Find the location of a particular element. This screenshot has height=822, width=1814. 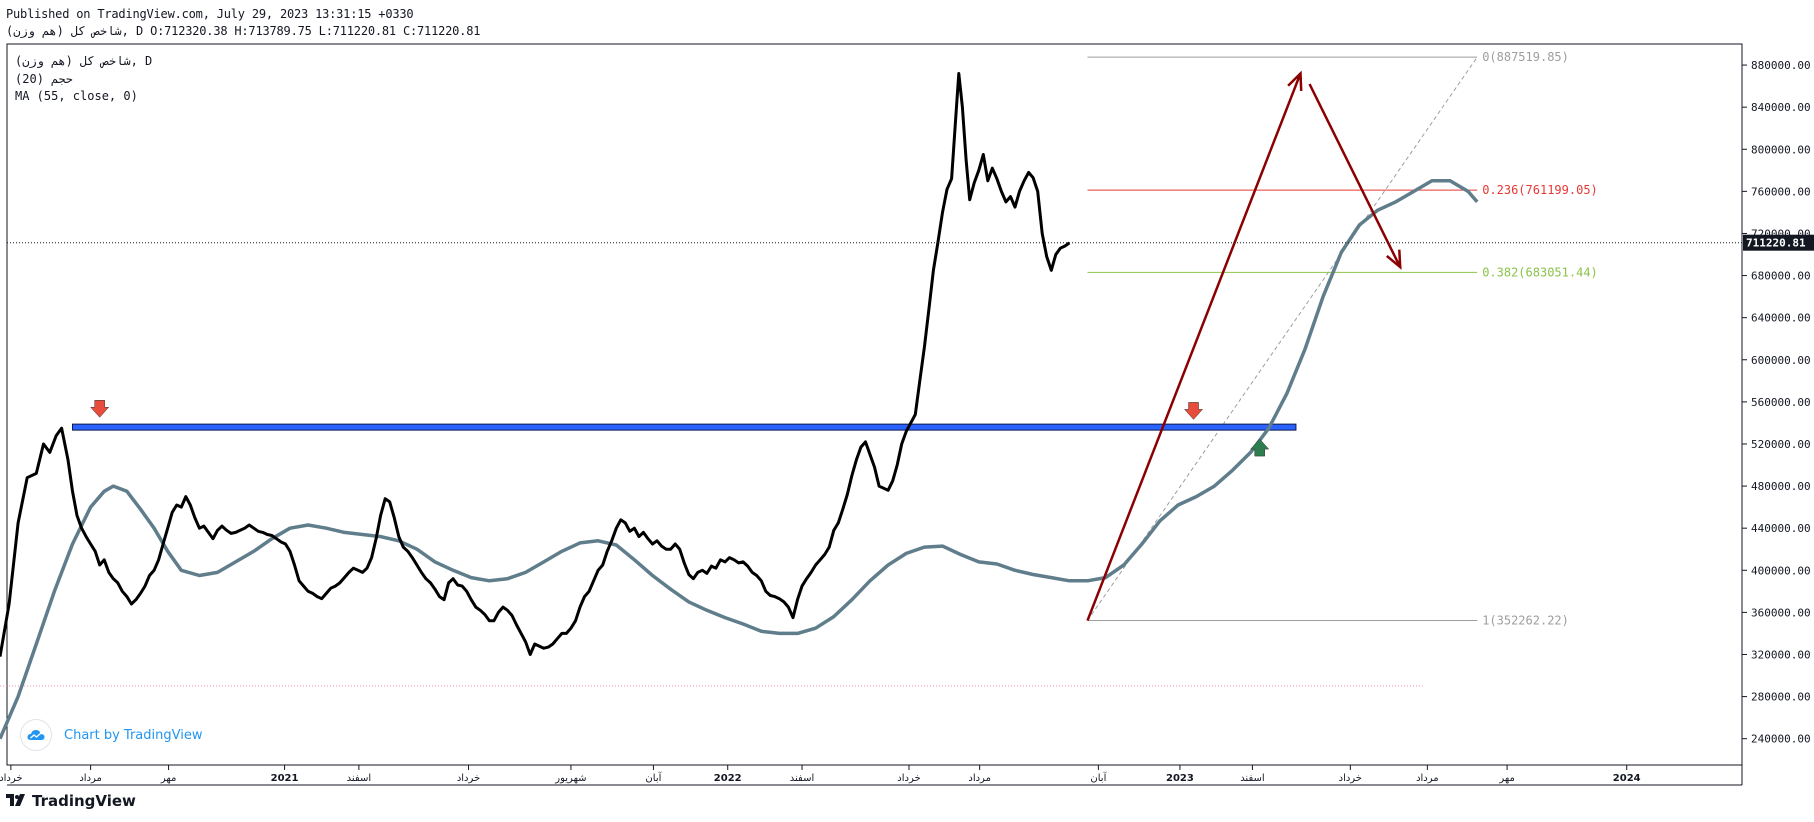

attribution-label: Chart by TradingView is located at coordinates (133, 735).